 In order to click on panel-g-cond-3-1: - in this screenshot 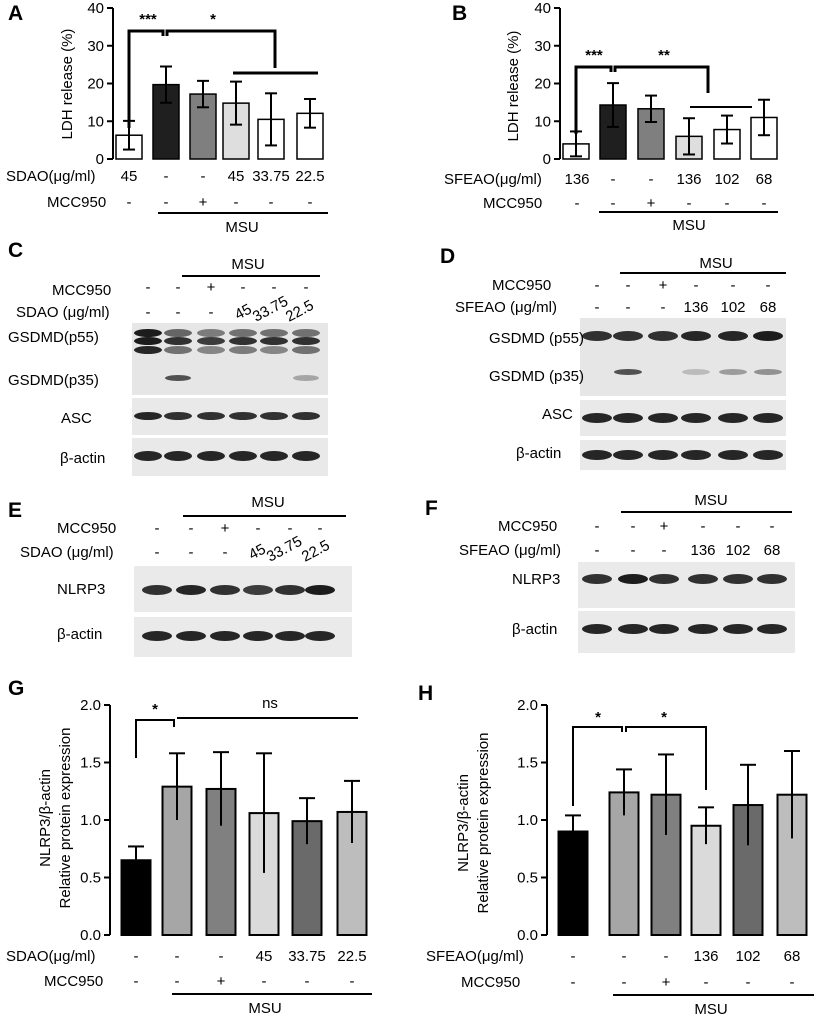, I will do `click(221, 956)`.